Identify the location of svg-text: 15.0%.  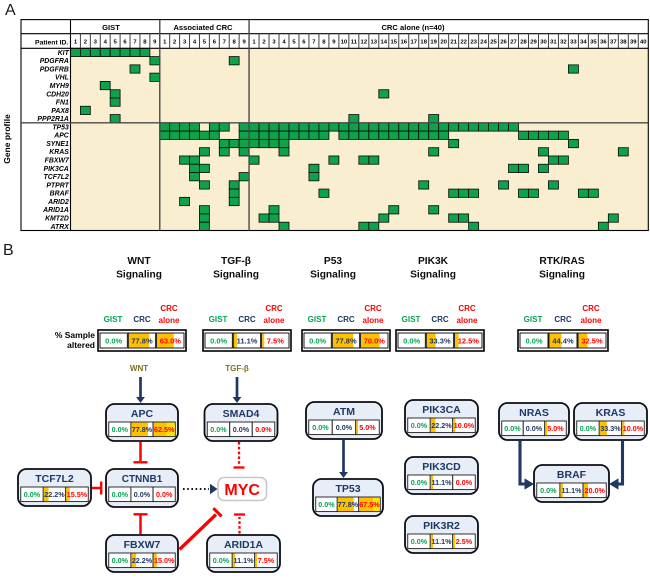
(164, 560).